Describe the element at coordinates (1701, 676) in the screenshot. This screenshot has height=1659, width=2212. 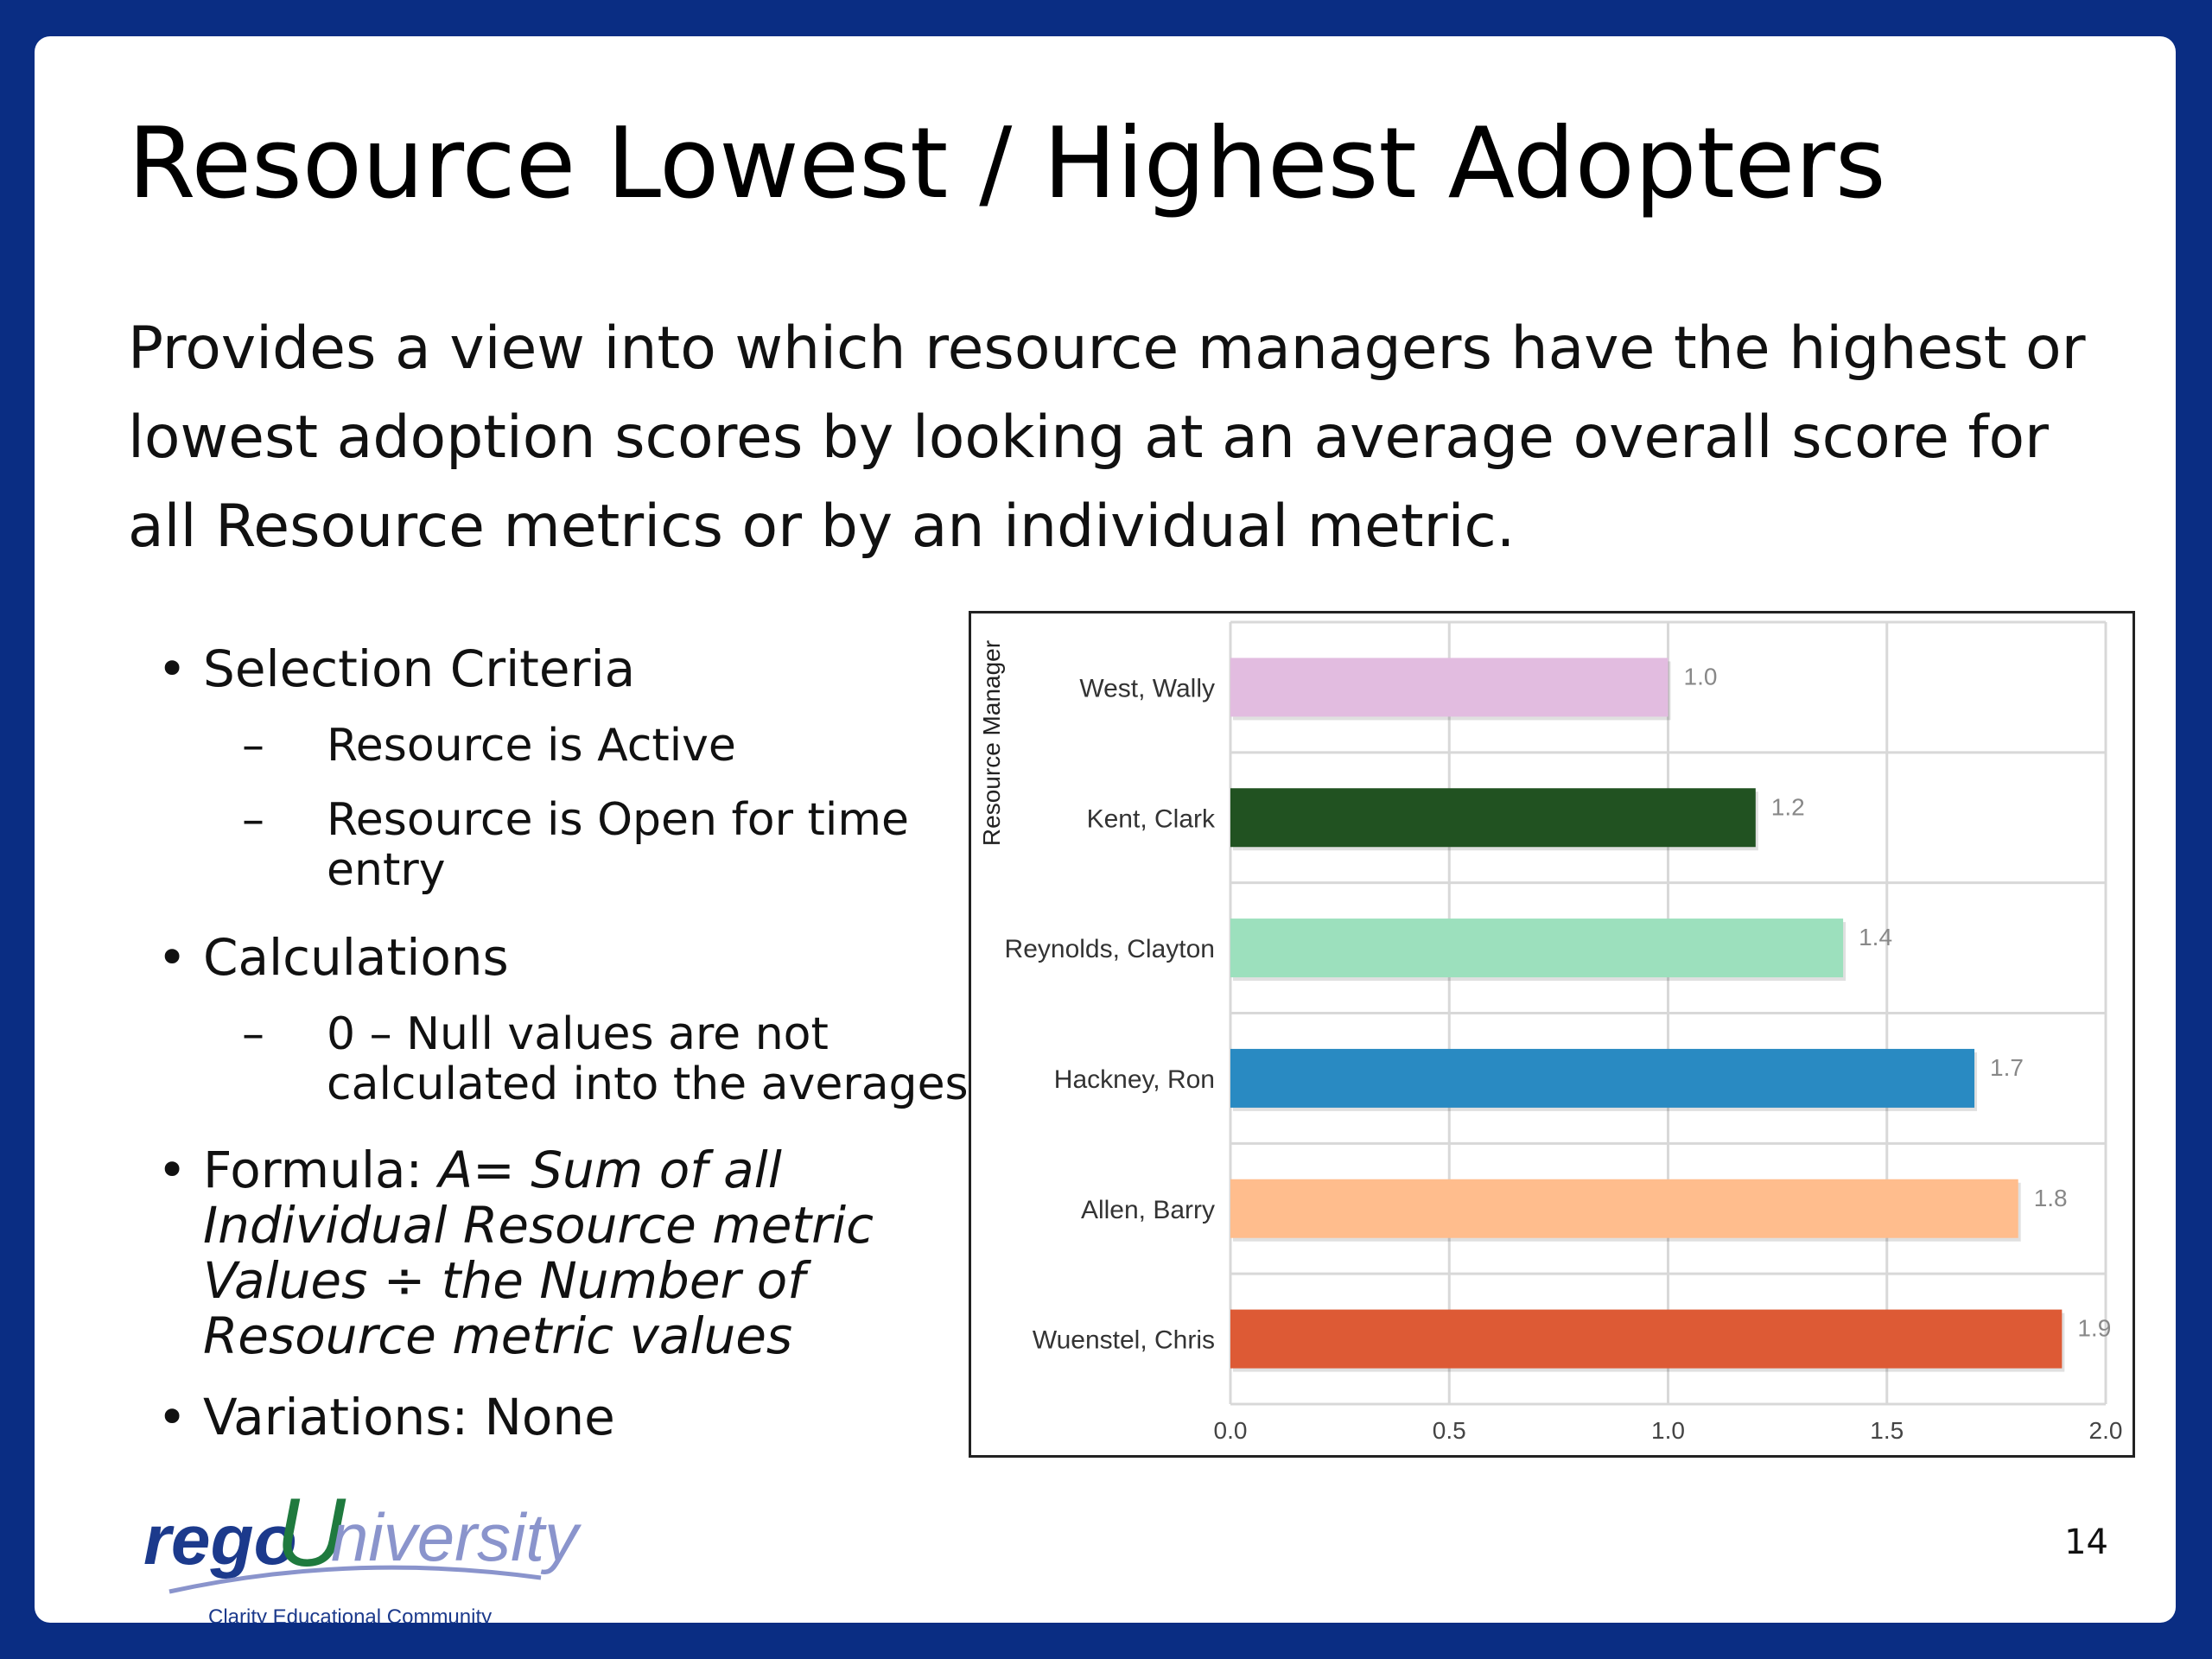
I see `bar-value-label: 1.0` at that location.